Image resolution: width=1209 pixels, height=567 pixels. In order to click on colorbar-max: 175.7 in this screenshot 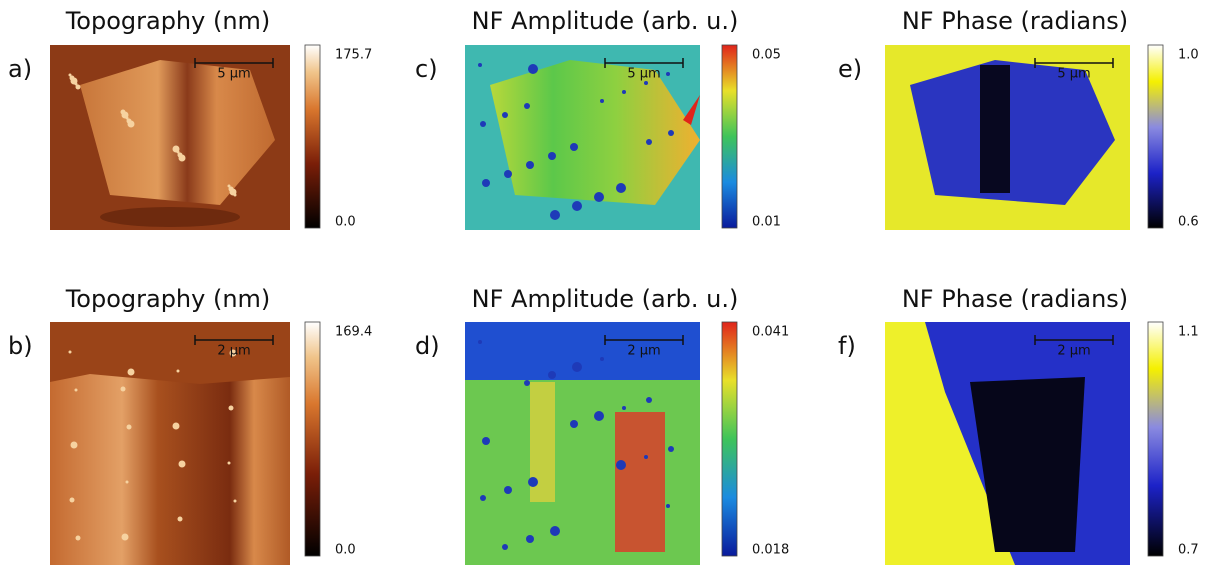, I will do `click(353, 55)`.